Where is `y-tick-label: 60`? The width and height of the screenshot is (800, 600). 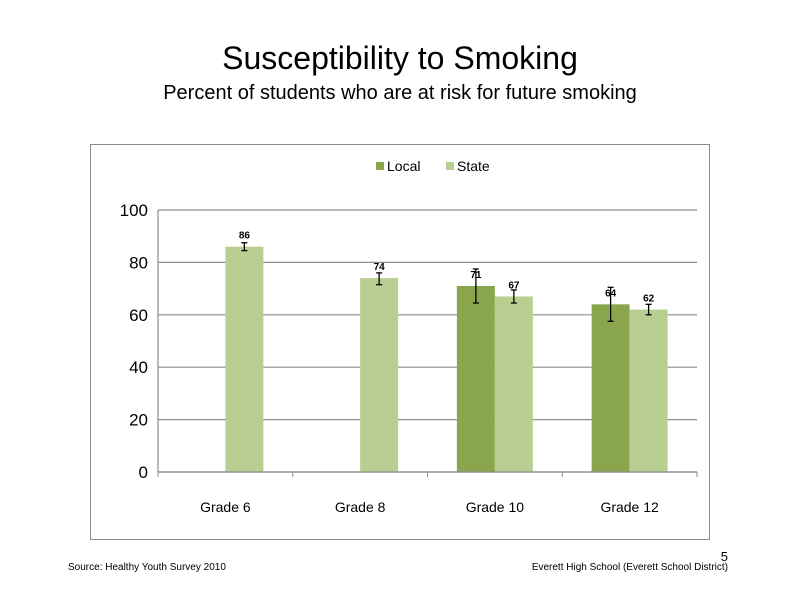
y-tick-label: 60 is located at coordinates (138, 315).